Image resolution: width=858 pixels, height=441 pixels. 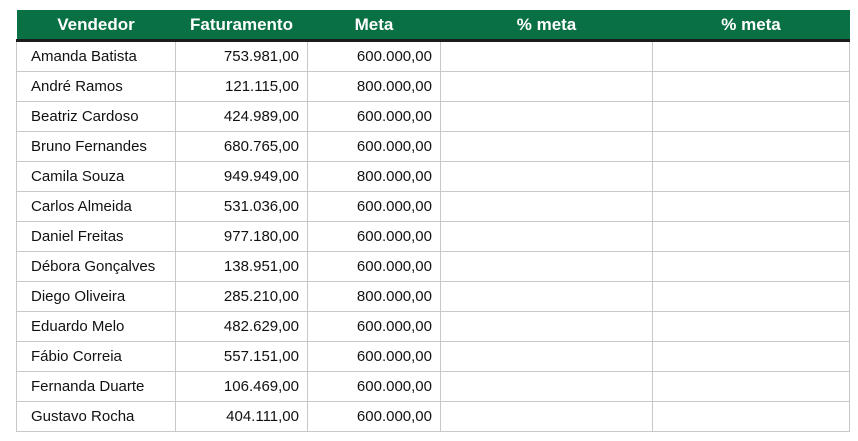 I want to click on cell-faturamento: 557.151,00, so click(x=241, y=356).